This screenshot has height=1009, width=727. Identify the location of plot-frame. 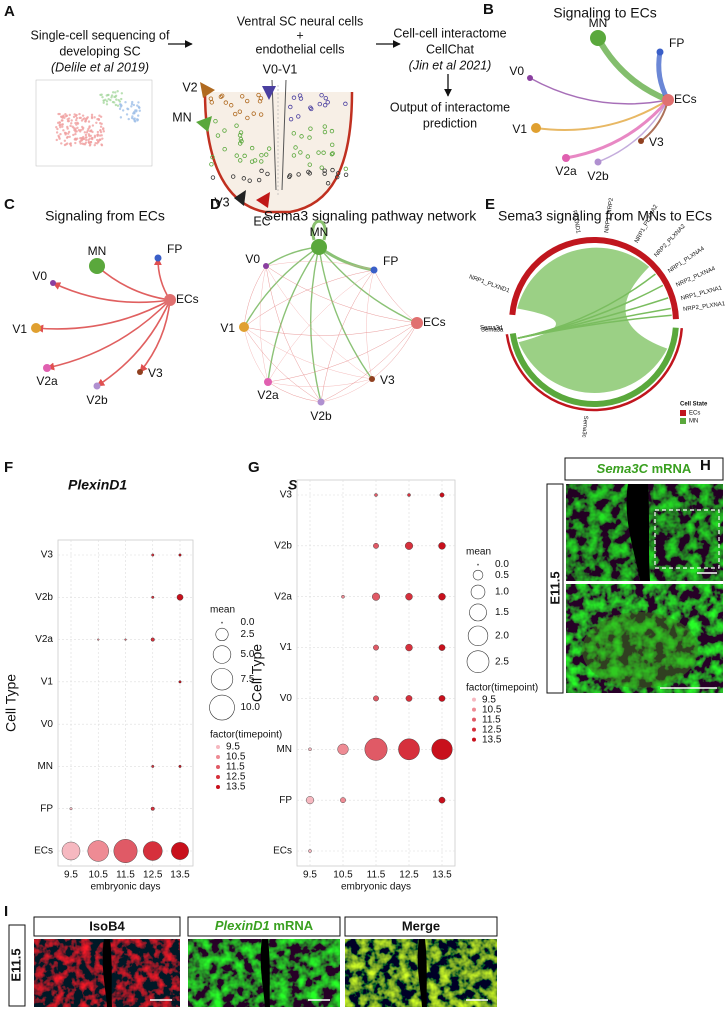
(125, 703).